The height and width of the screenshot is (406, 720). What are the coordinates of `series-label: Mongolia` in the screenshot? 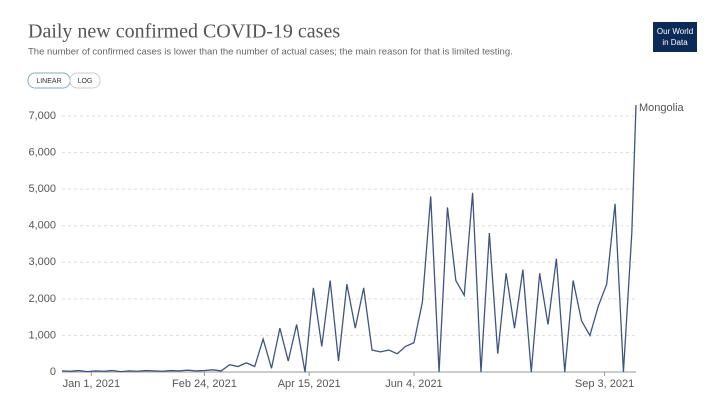 It's located at (662, 108).